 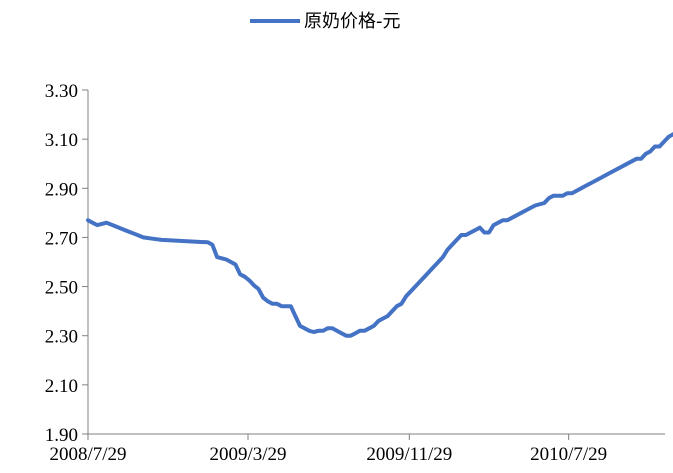 I want to click on y-ticks: 1.90 2.10 2.30 2.50 2.70 2.90 3.10 3.30, so click(x=66, y=263).